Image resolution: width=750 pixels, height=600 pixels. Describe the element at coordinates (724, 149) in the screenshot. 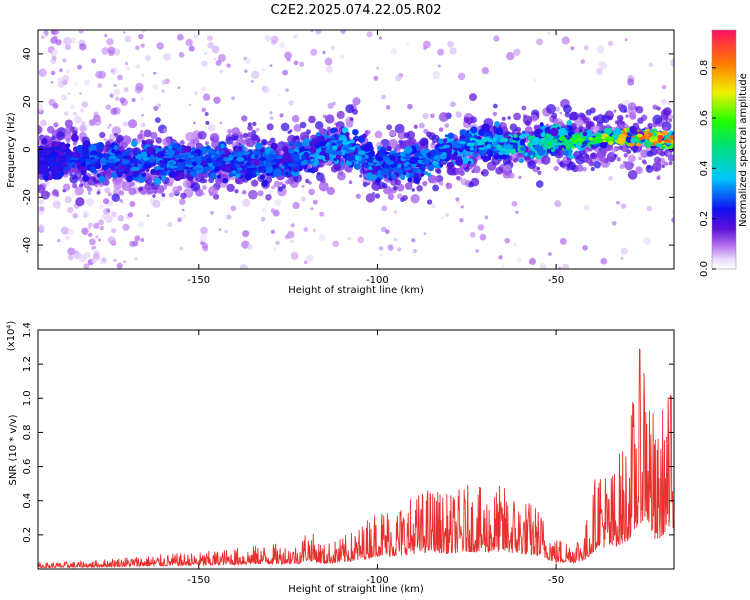

I see `colorbar-gradient` at that location.